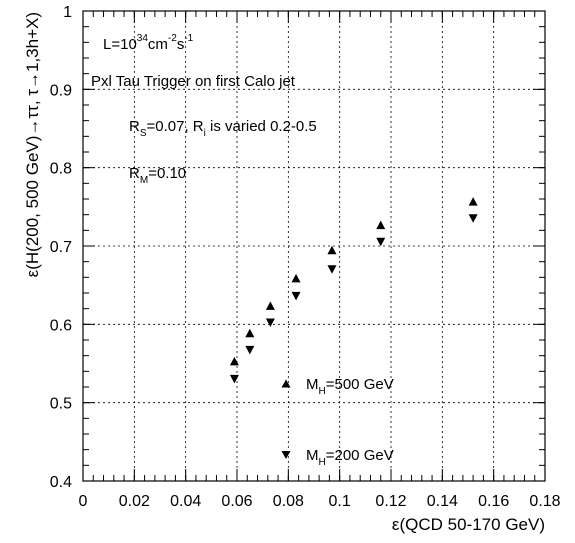  Describe the element at coordinates (236, 501) in the screenshot. I see `x-tick-label: 0.06` at that location.